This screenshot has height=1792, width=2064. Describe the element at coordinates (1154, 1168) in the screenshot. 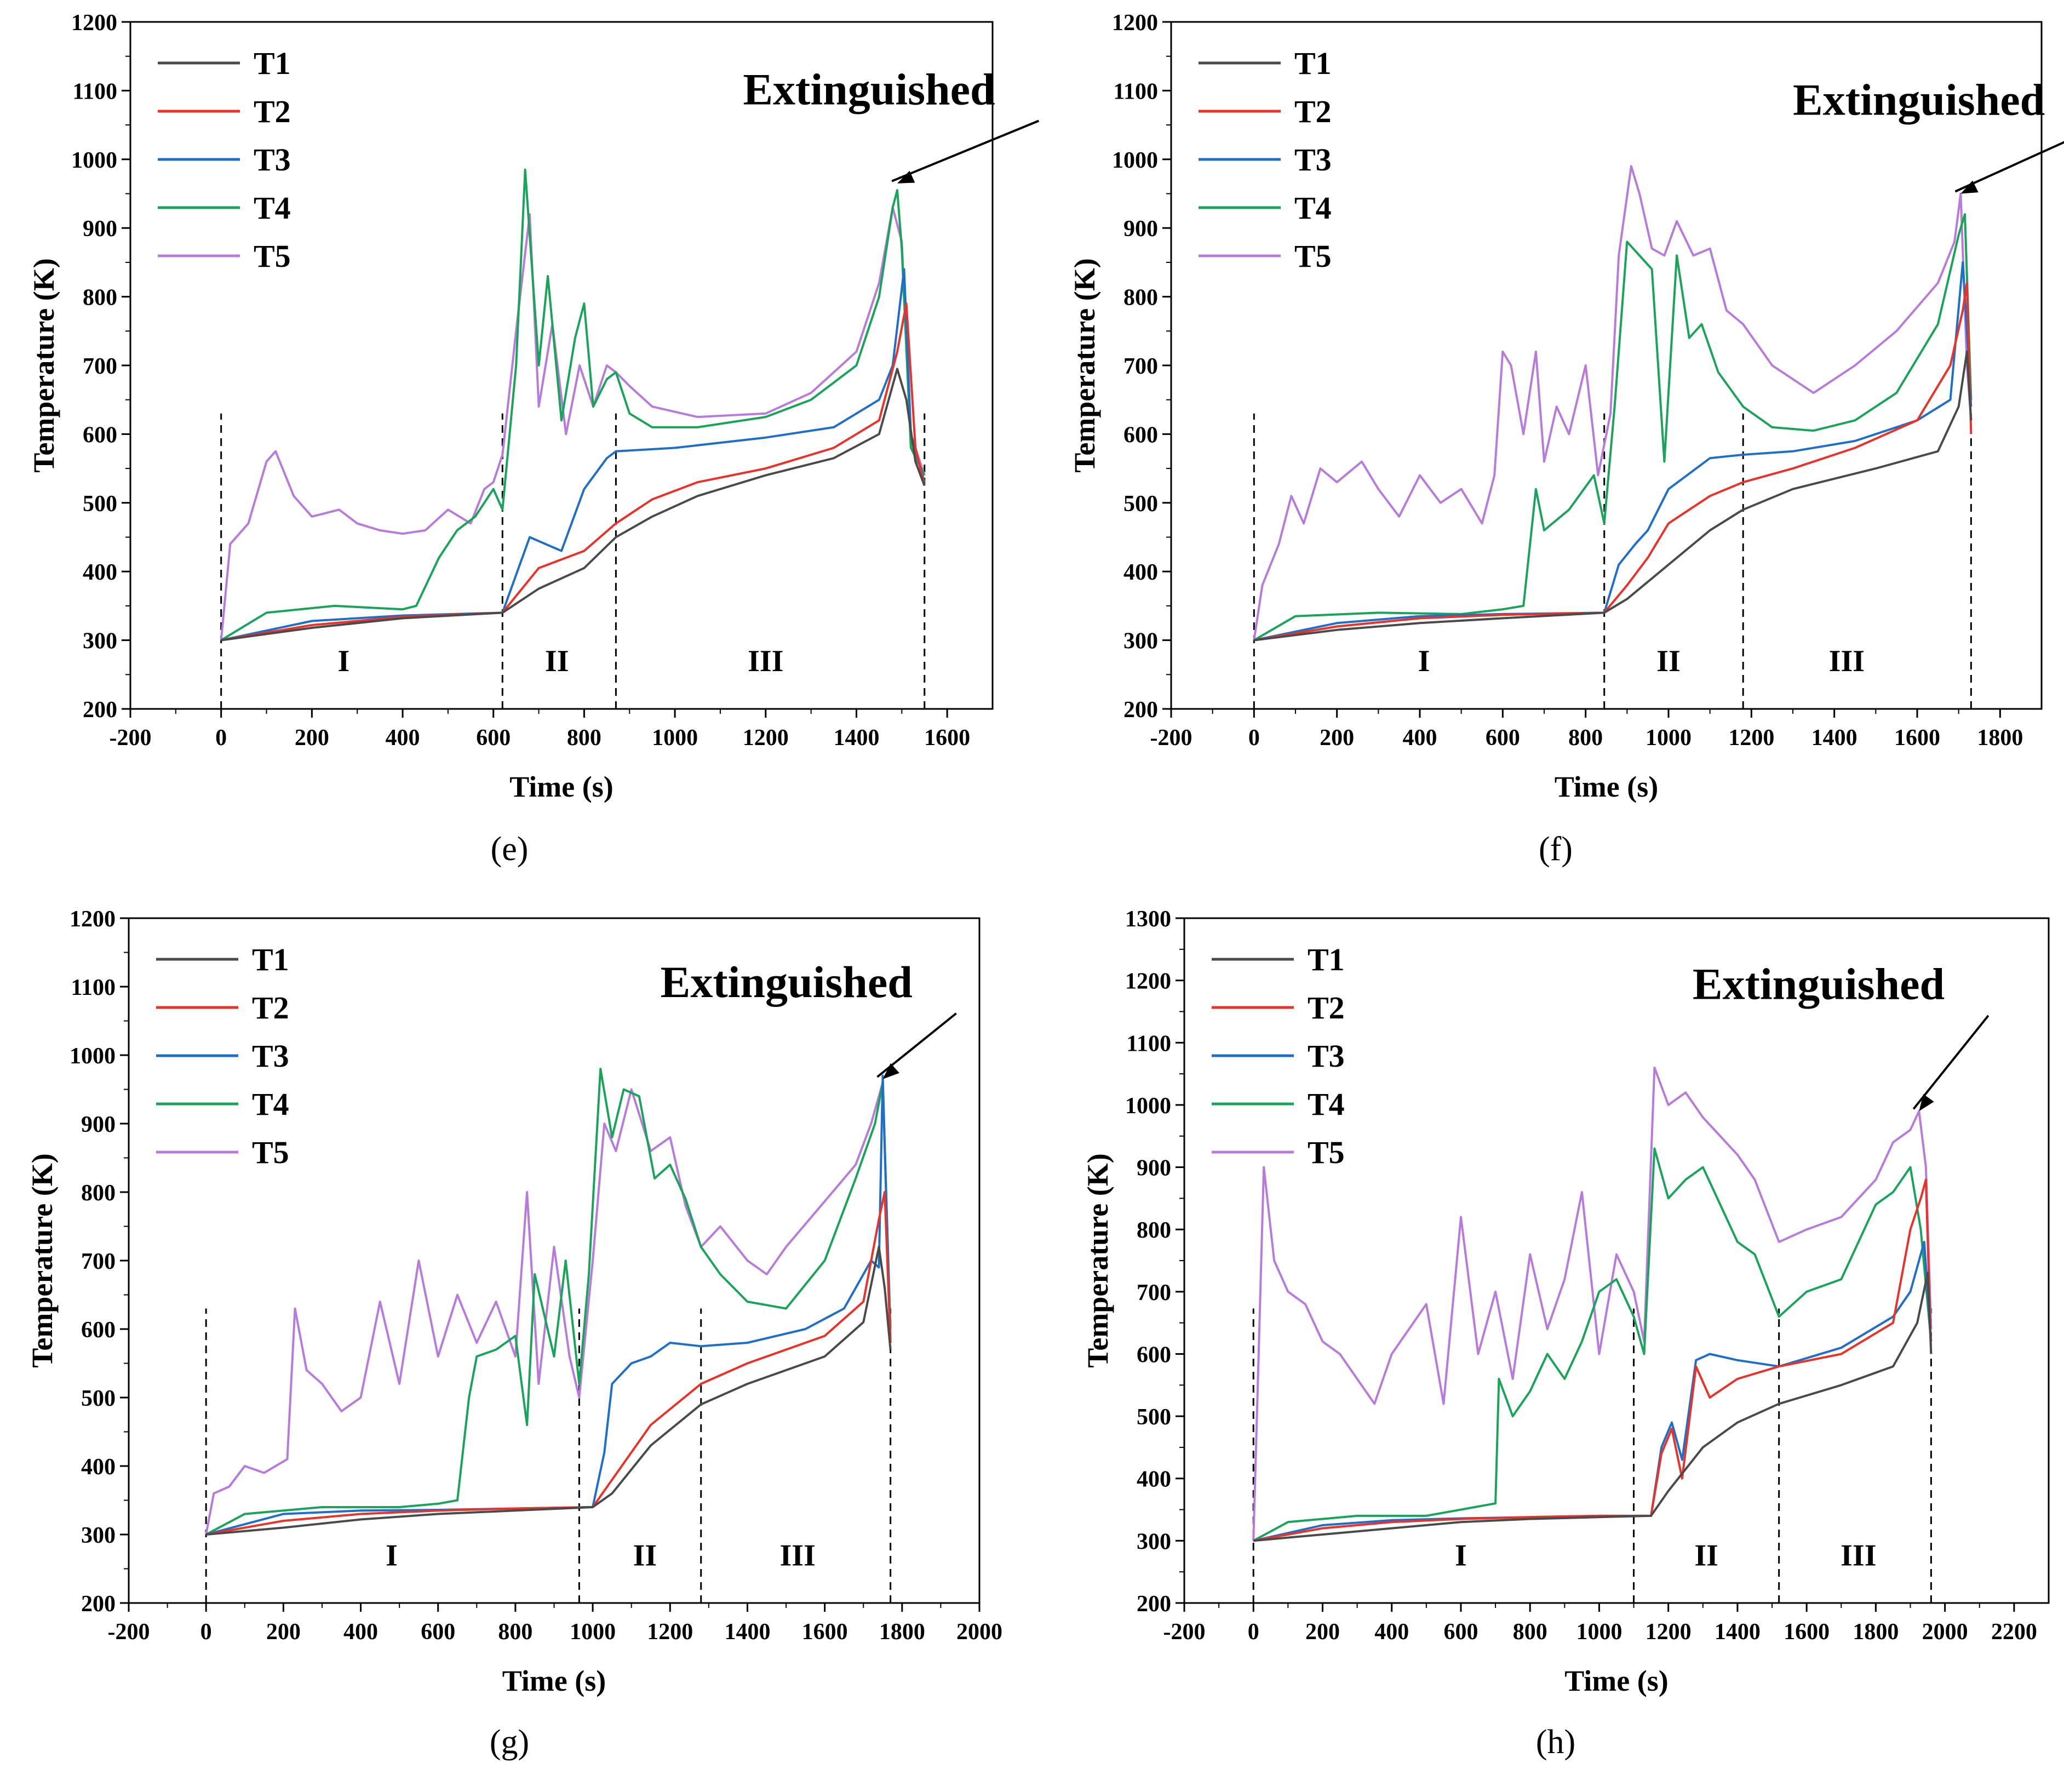

I see `y-tick-label: 900` at that location.